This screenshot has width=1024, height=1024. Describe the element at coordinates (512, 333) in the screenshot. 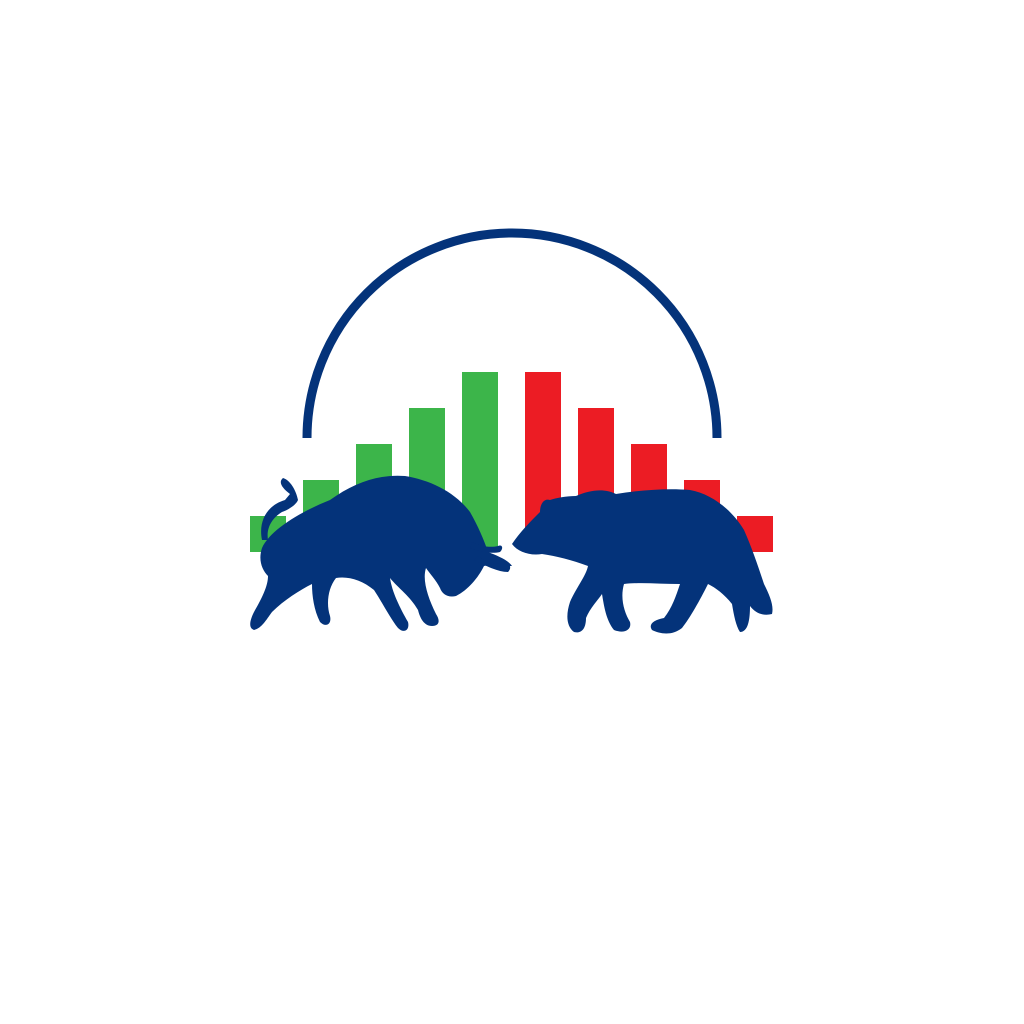

I see `arc-icon` at that location.